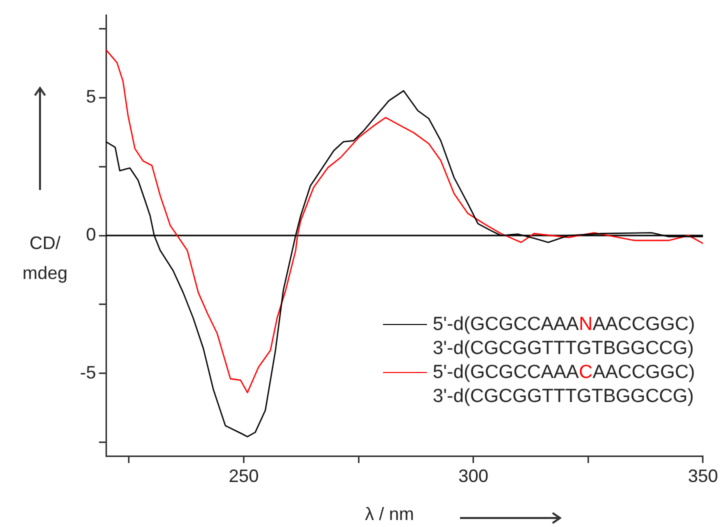 Image resolution: width=721 pixels, height=527 pixels. Describe the element at coordinates (703, 476) in the screenshot. I see `x-tick-label: 350` at that location.